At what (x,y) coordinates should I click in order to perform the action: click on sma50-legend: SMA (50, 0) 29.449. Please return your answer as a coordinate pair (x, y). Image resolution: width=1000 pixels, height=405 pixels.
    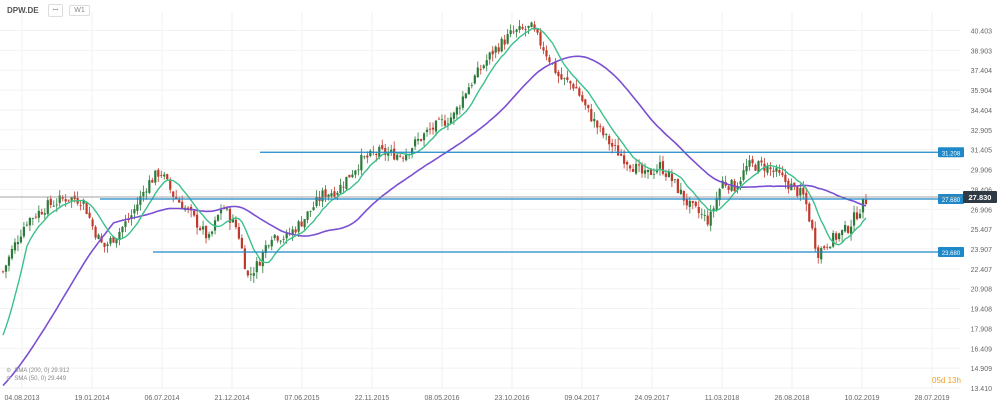
    Looking at the image, I should click on (40, 379).